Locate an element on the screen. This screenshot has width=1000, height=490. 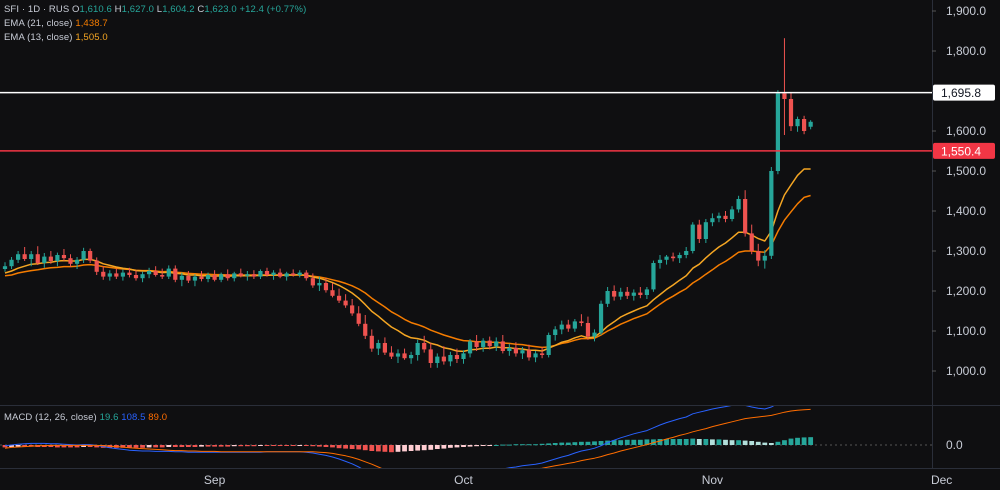
macd-signal-value: 89.0 is located at coordinates (158, 417).